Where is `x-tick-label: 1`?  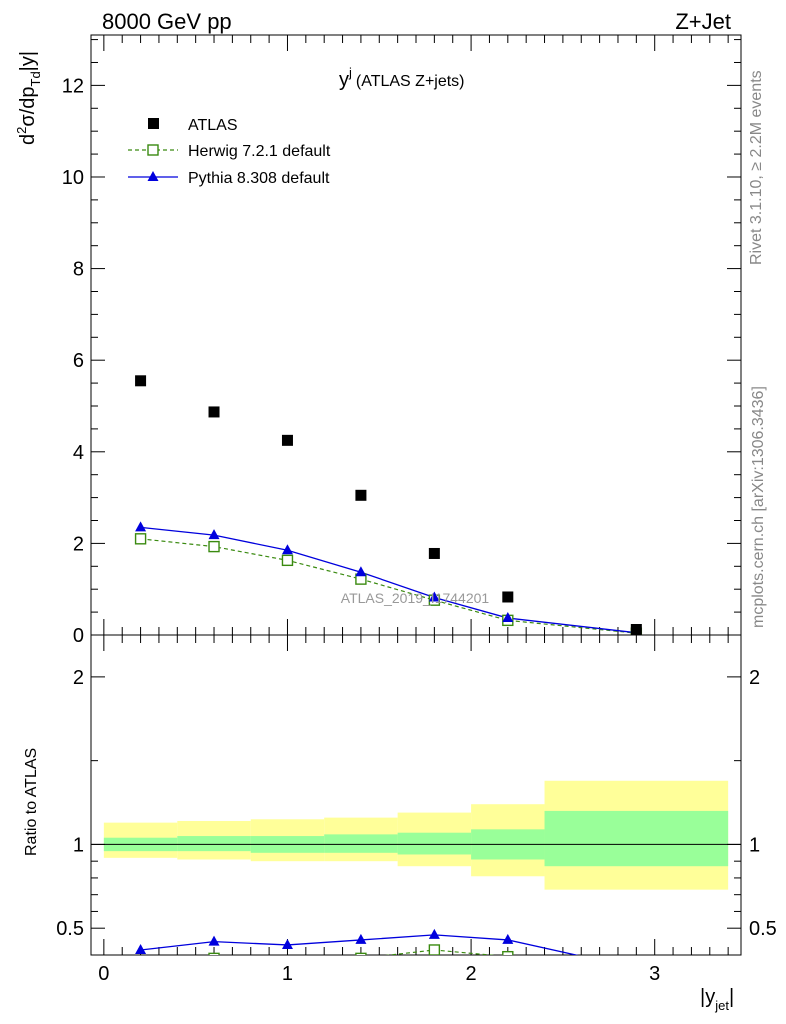
x-tick-label: 1 is located at coordinates (287, 974).